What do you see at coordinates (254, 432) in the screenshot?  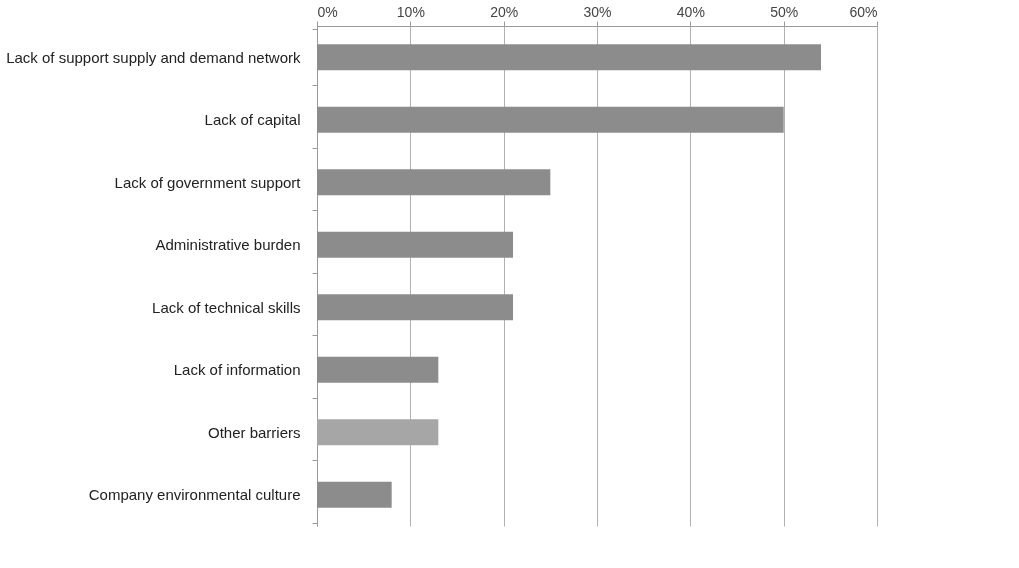 I see `y-tick-label: Other barriers` at bounding box center [254, 432].